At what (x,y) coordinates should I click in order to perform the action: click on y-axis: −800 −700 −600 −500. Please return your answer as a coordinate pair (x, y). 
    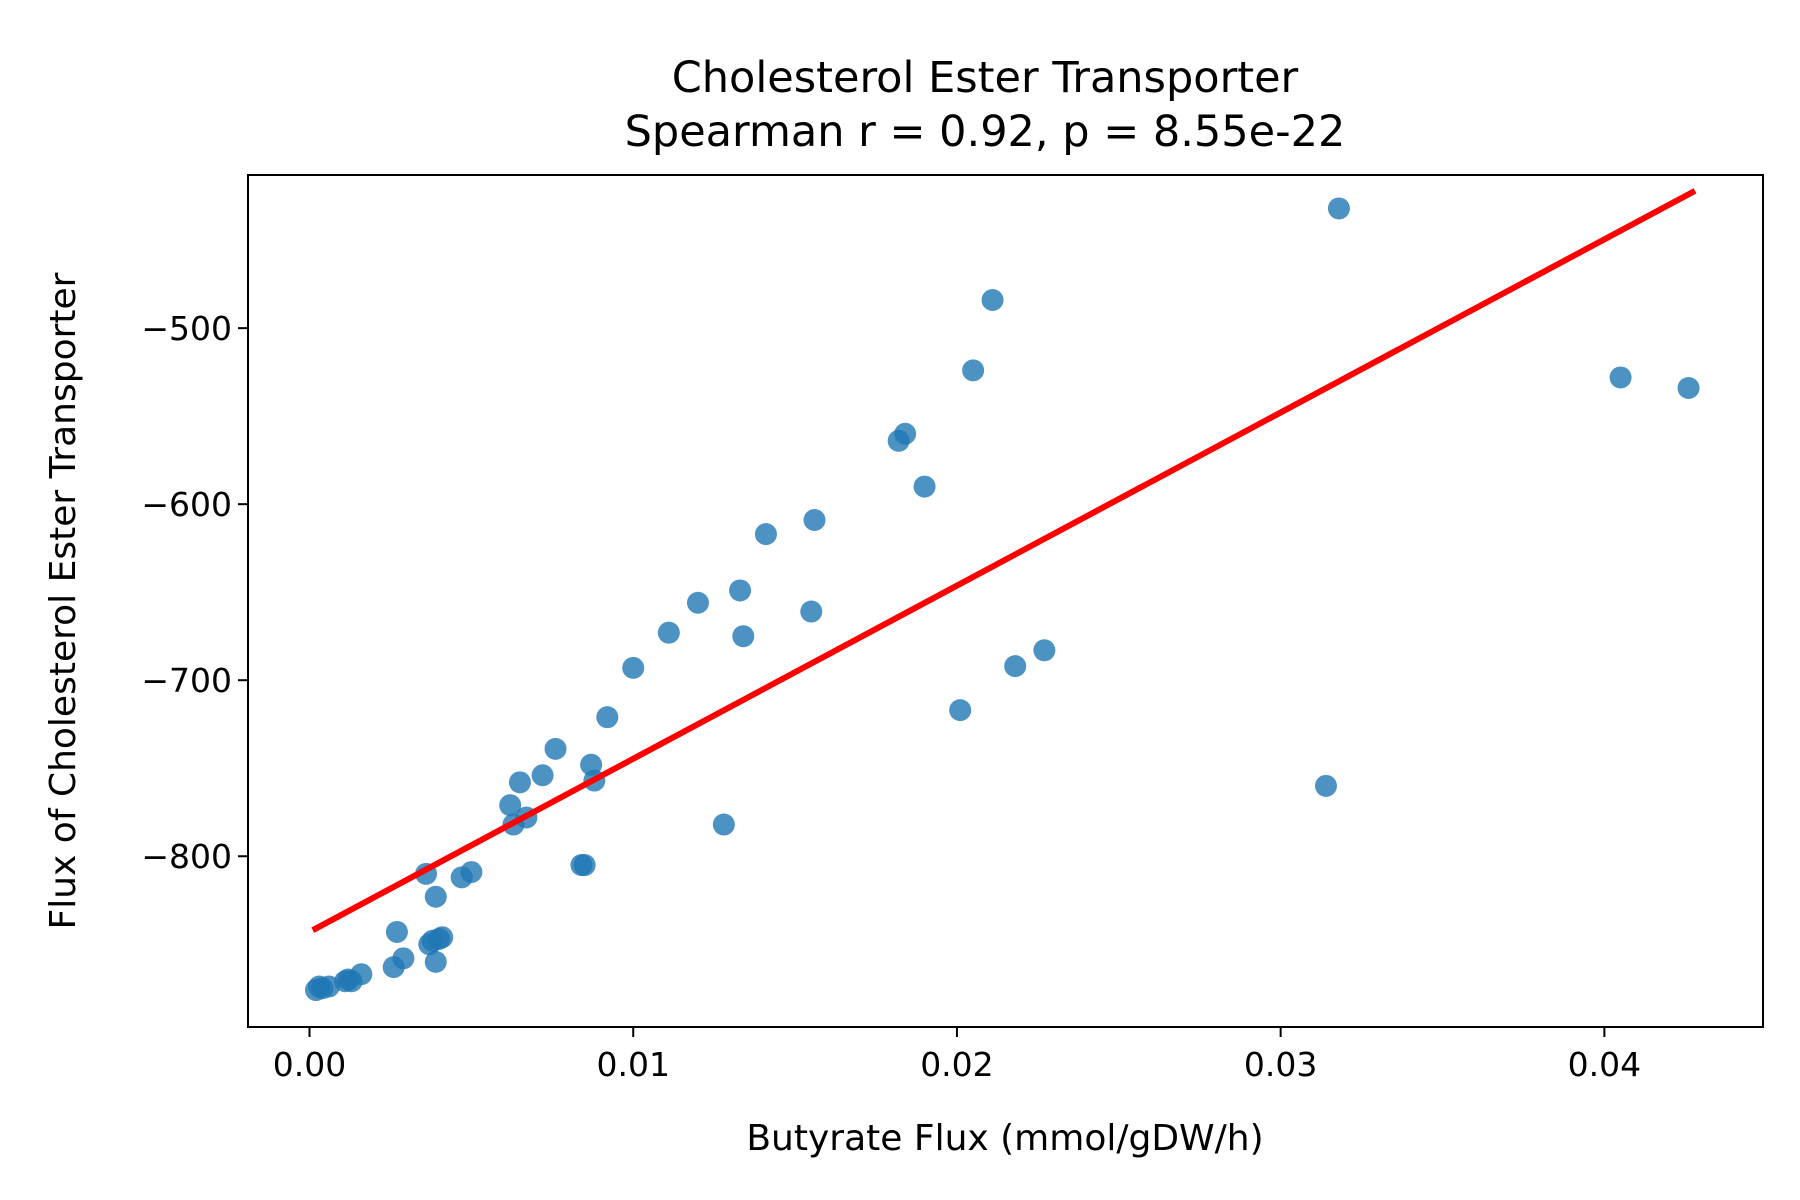
    Looking at the image, I should click on (194, 592).